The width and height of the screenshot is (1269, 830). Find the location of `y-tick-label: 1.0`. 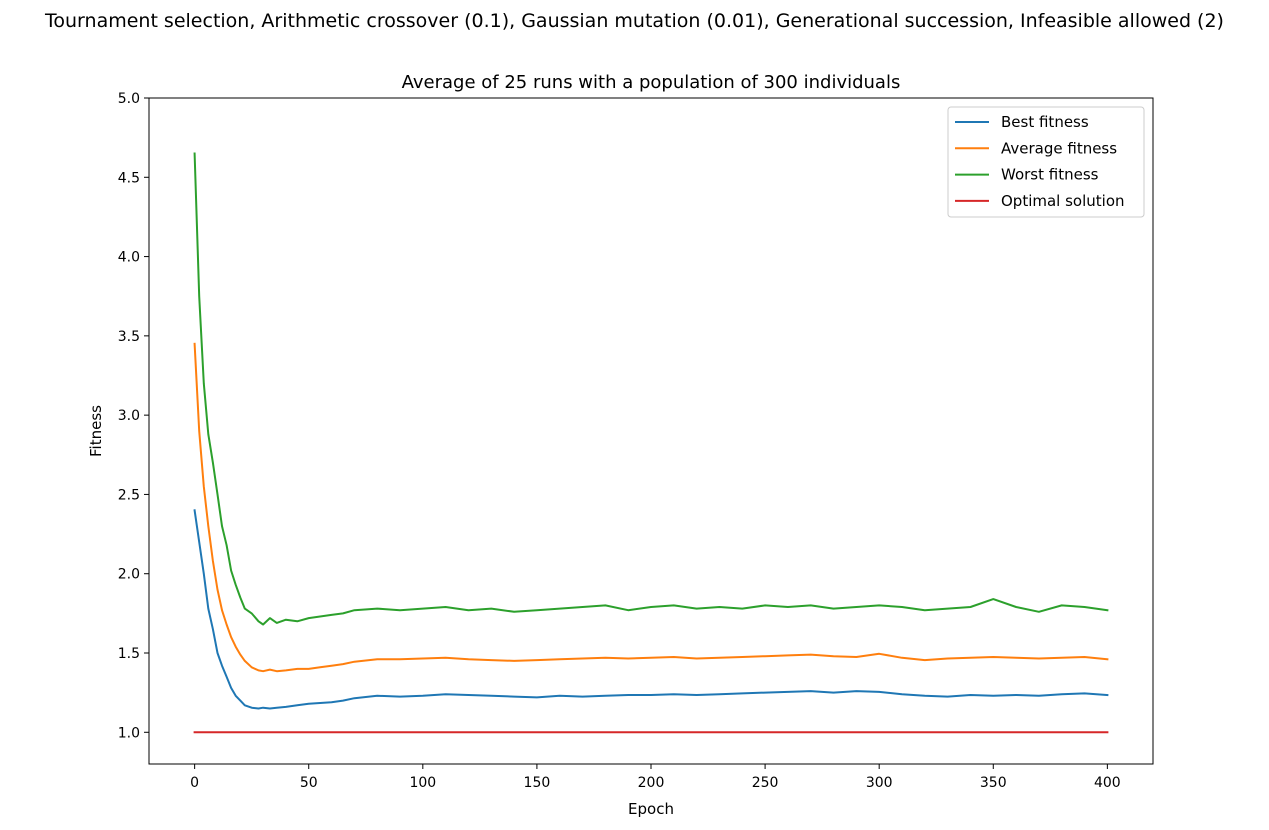

y-tick-label: 1.0 is located at coordinates (129, 733).